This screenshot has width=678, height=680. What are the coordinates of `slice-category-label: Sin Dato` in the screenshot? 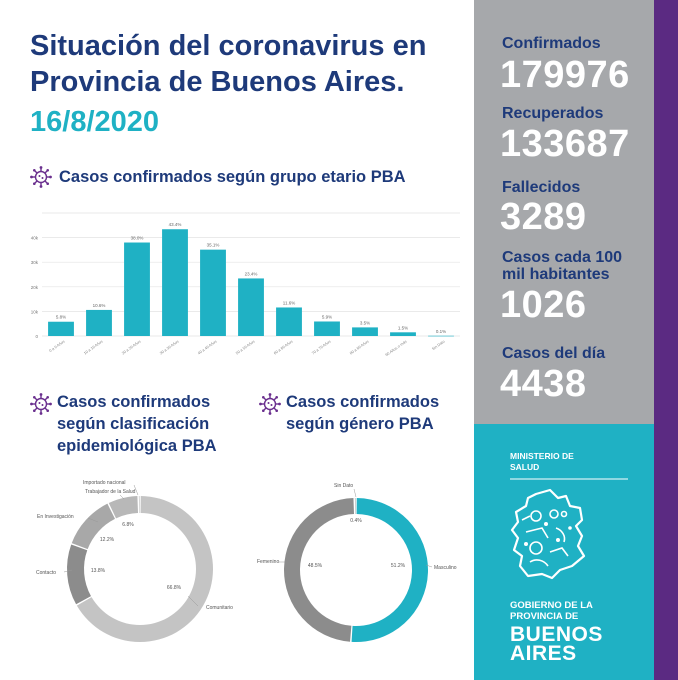 It's located at (343, 486).